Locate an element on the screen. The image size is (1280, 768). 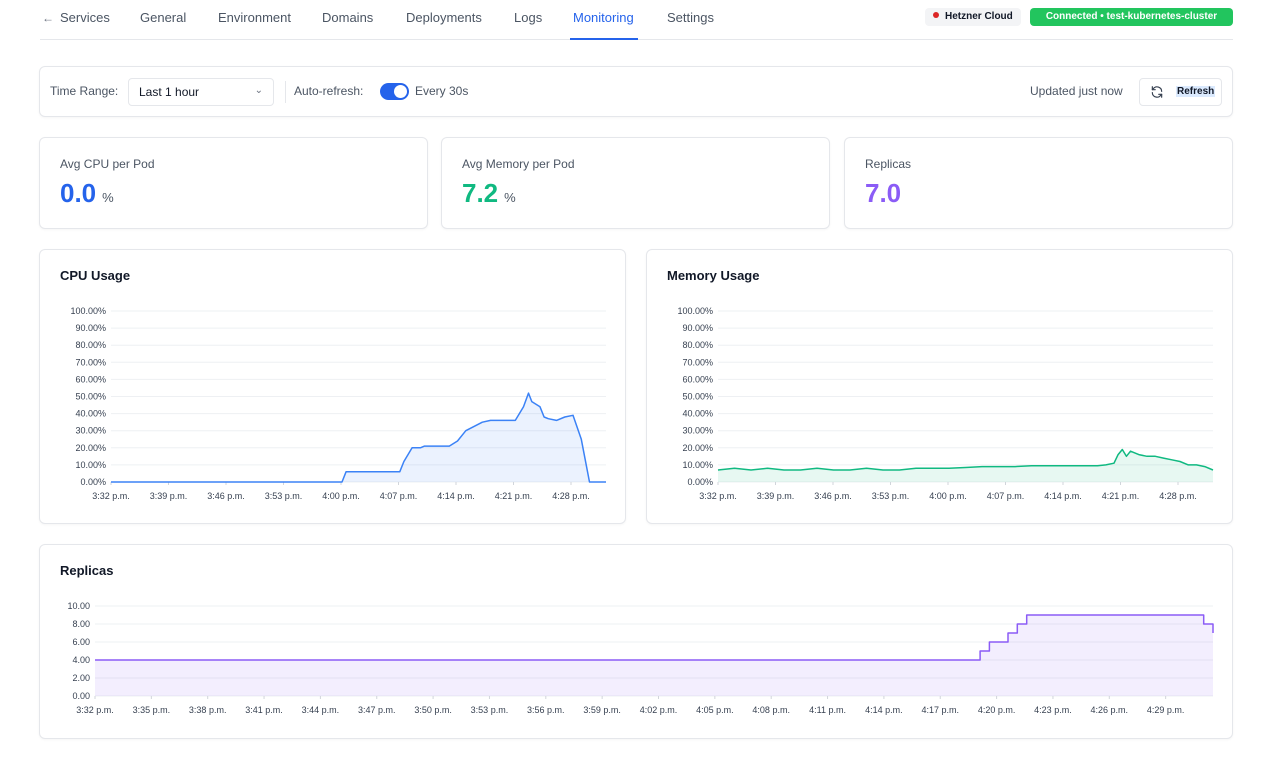
y-tick-label: 30.00% is located at coordinates (90, 431).